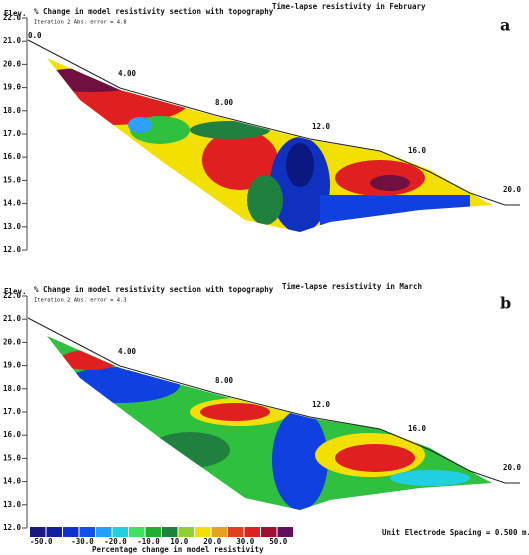 This screenshot has width=529, height=555. What do you see at coordinates (148, 541) in the screenshot?
I see `legend-label: -10.0` at bounding box center [148, 541].